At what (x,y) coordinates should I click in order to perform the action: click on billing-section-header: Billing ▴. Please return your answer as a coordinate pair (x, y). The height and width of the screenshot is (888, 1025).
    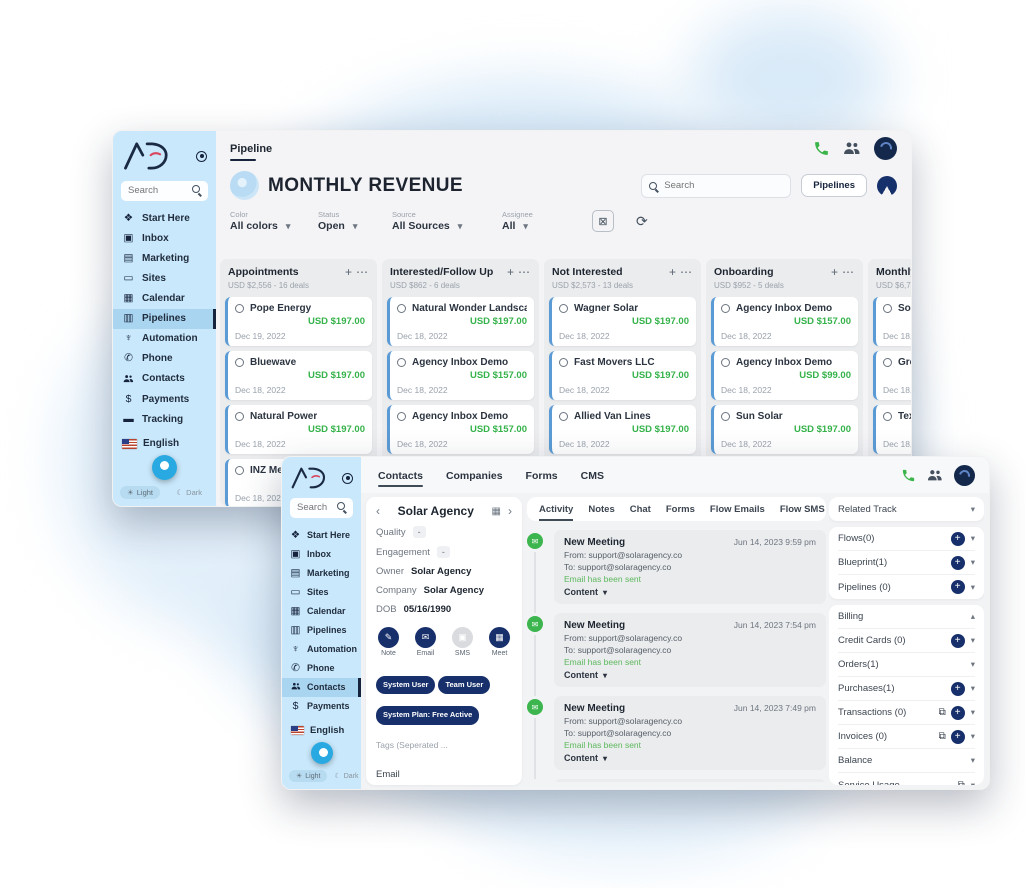
    Looking at the image, I should click on (906, 617).